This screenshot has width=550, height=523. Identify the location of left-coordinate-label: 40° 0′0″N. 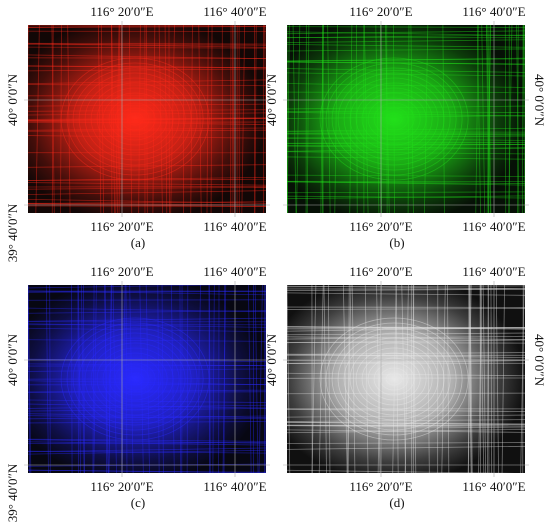
(12, 99).